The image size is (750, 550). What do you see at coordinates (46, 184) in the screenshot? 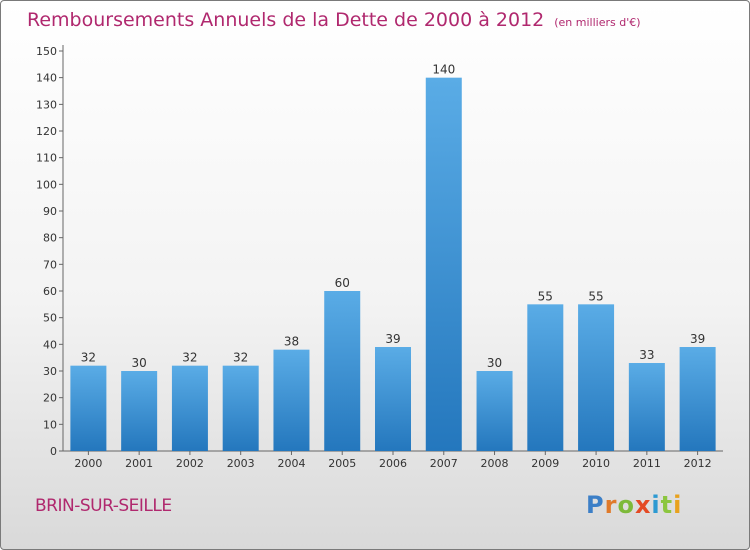
I see `y-tick-label: 100` at bounding box center [46, 184].